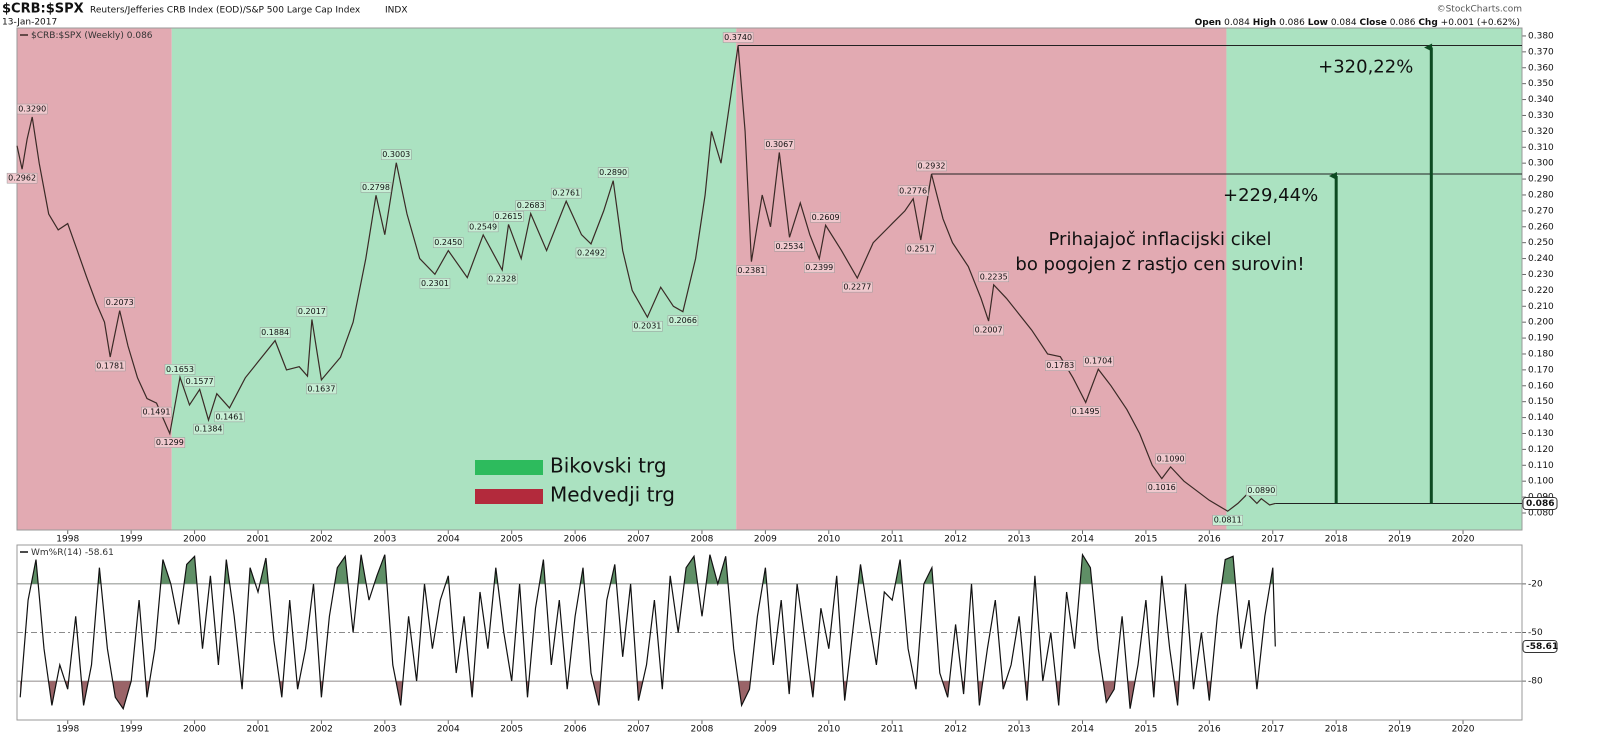 The height and width of the screenshot is (750, 1600). I want to click on value-label: 0.2962, so click(22, 178).